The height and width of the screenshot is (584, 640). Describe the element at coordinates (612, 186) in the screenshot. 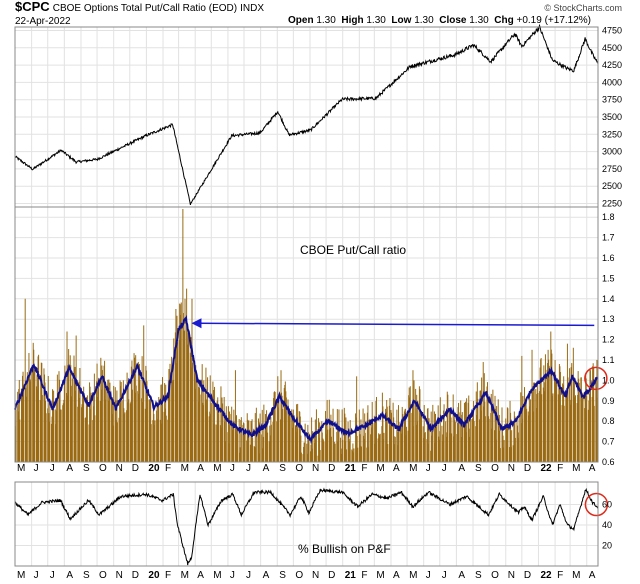

I see `y-tick-label: 2500` at that location.